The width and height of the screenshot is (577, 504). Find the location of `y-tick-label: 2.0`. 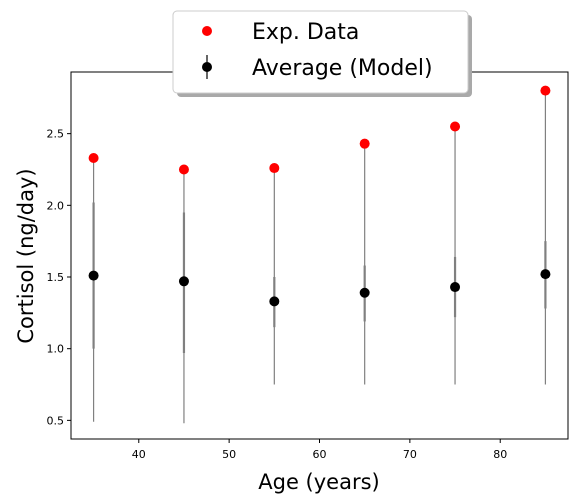

y-tick-label: 2.0 is located at coordinates (56, 205).